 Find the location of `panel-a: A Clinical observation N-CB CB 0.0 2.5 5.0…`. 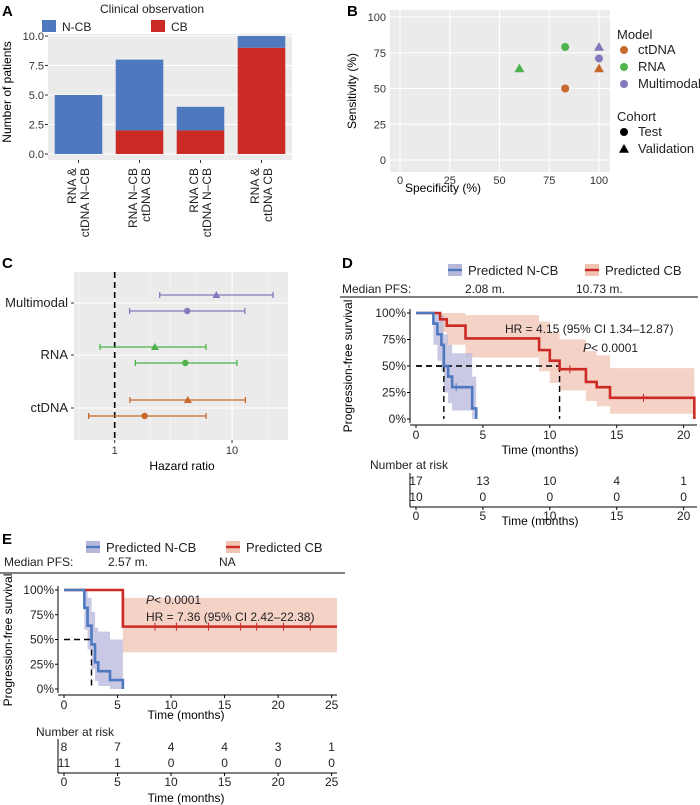

panel-a: A Clinical observation N-CB CB 0.0 2.5 5.0… is located at coordinates (146, 119).